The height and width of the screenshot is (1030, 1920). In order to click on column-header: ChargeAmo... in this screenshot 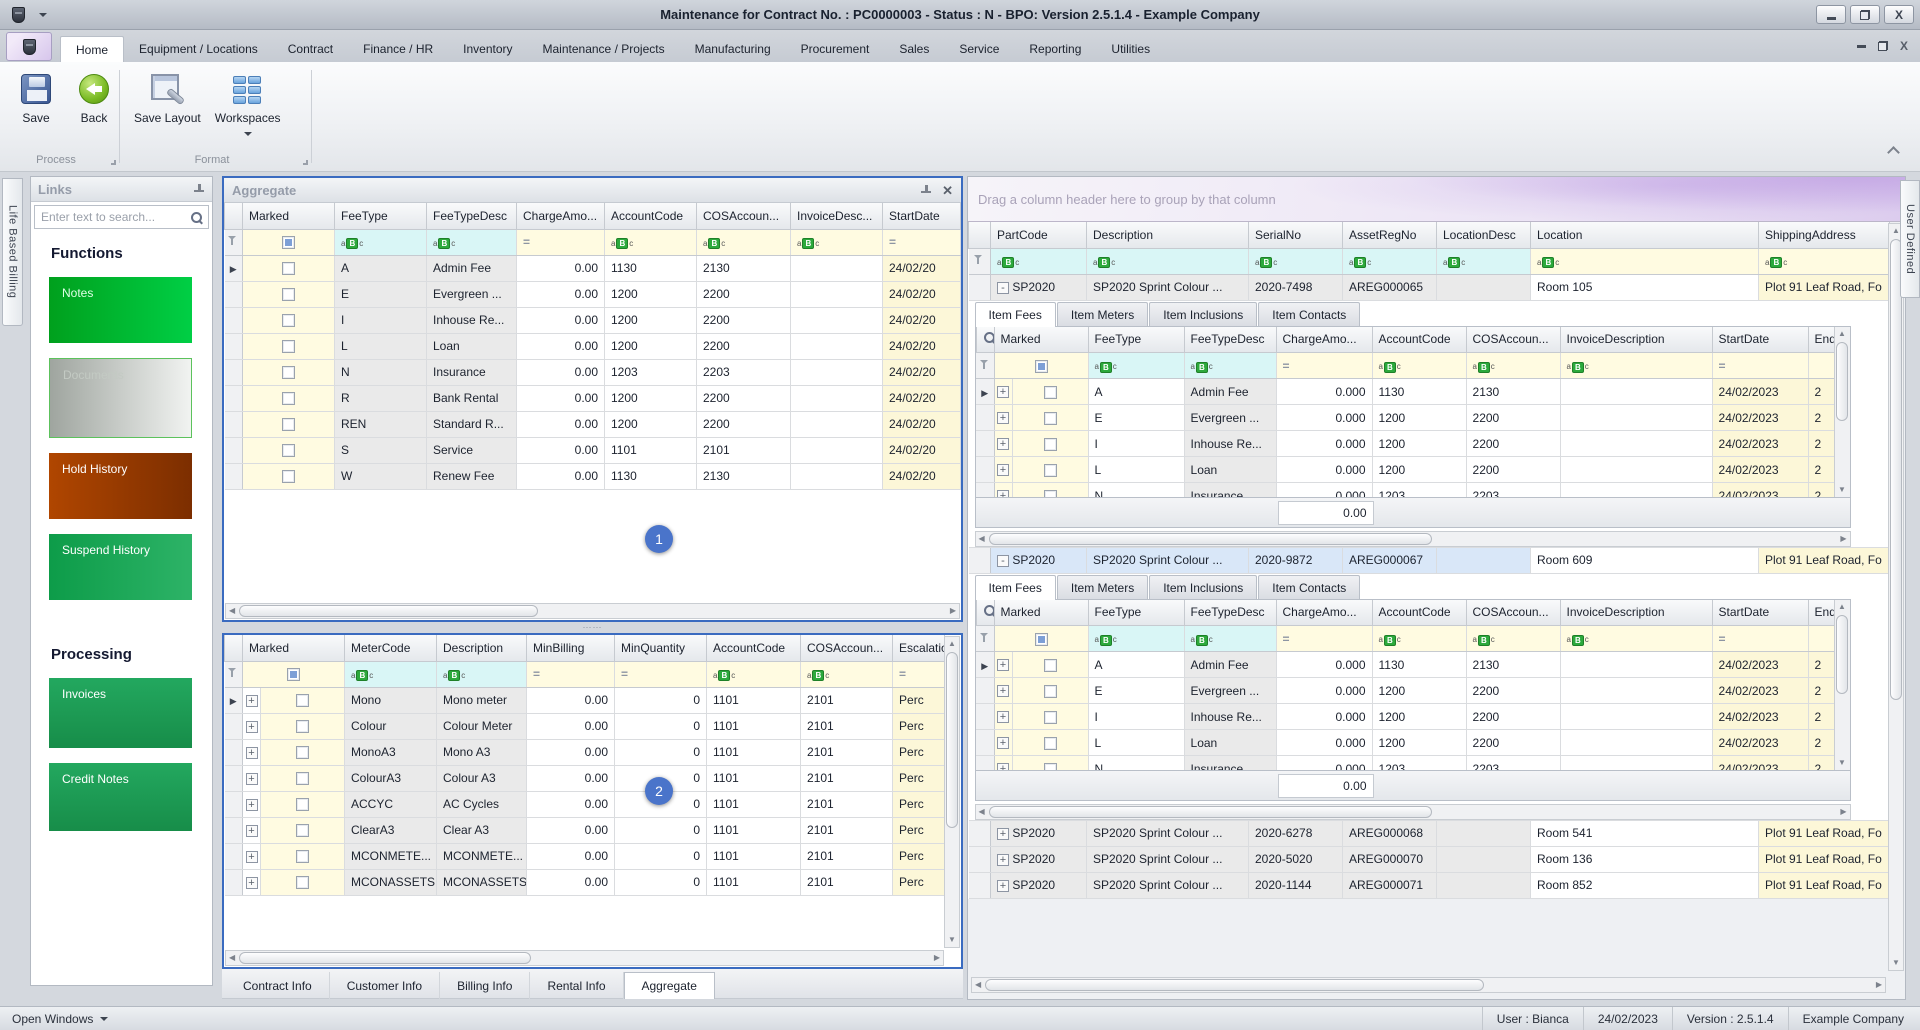, I will do `click(1324, 339)`.